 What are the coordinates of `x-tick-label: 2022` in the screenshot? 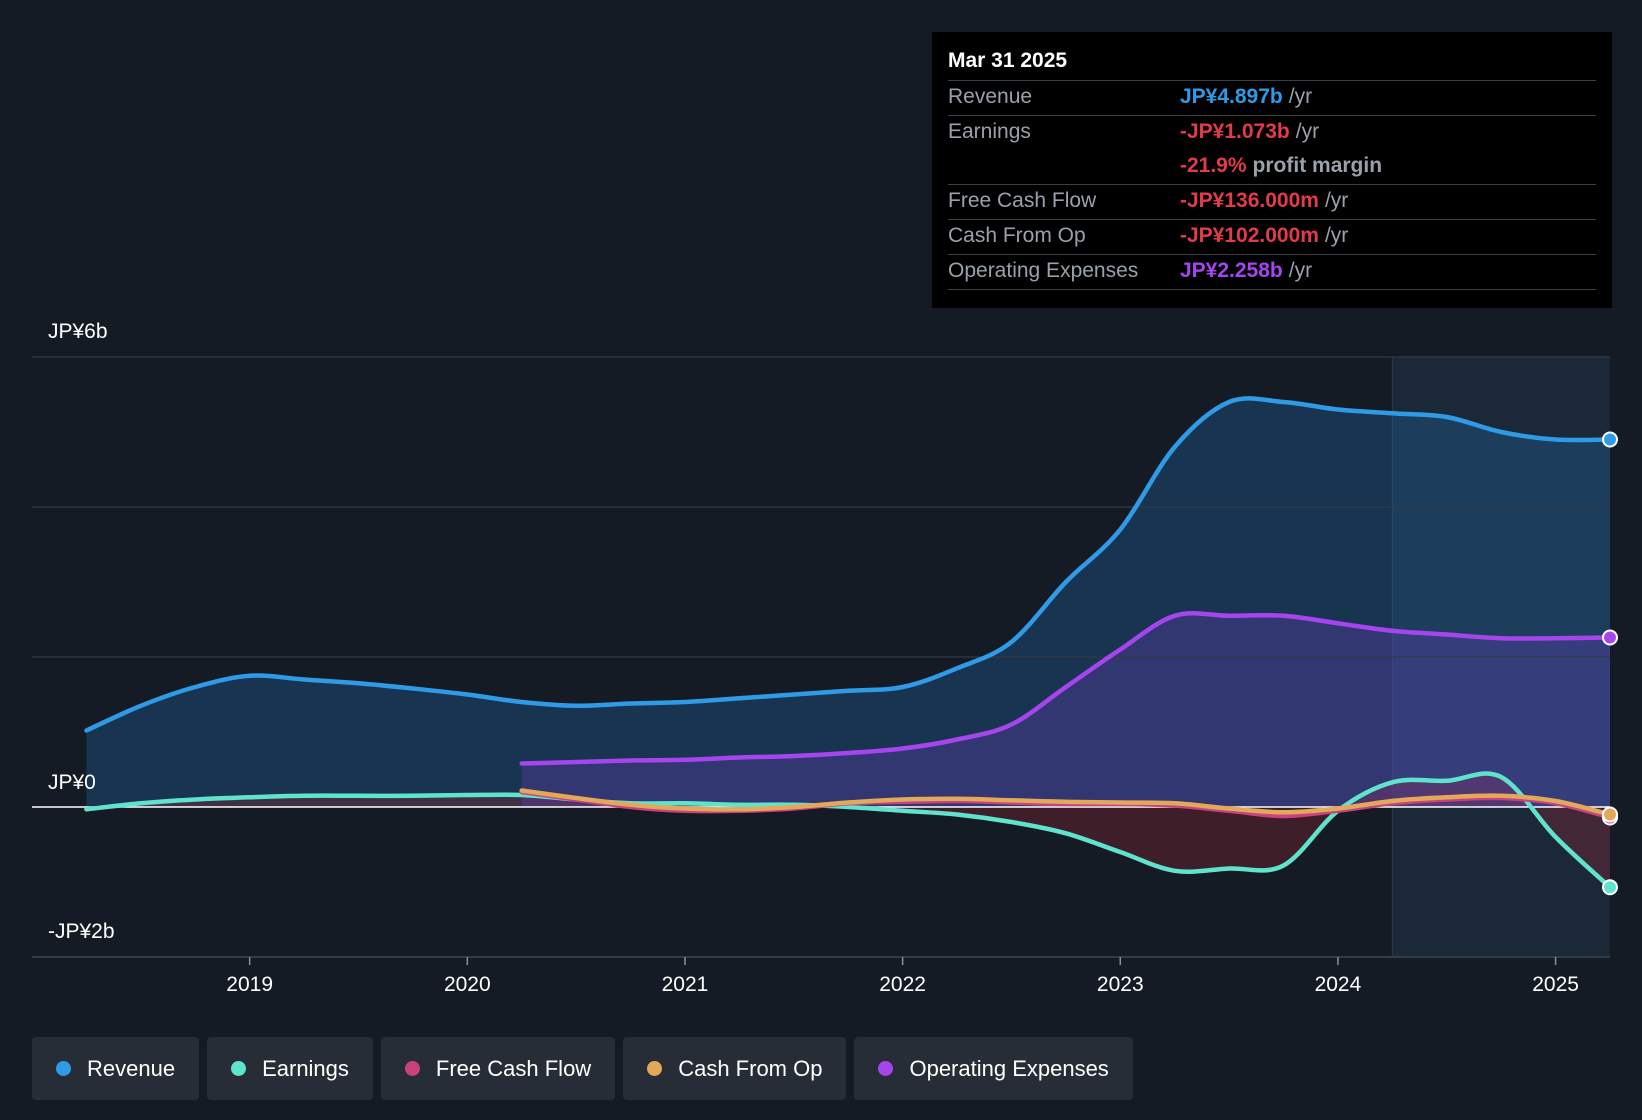 It's located at (902, 984).